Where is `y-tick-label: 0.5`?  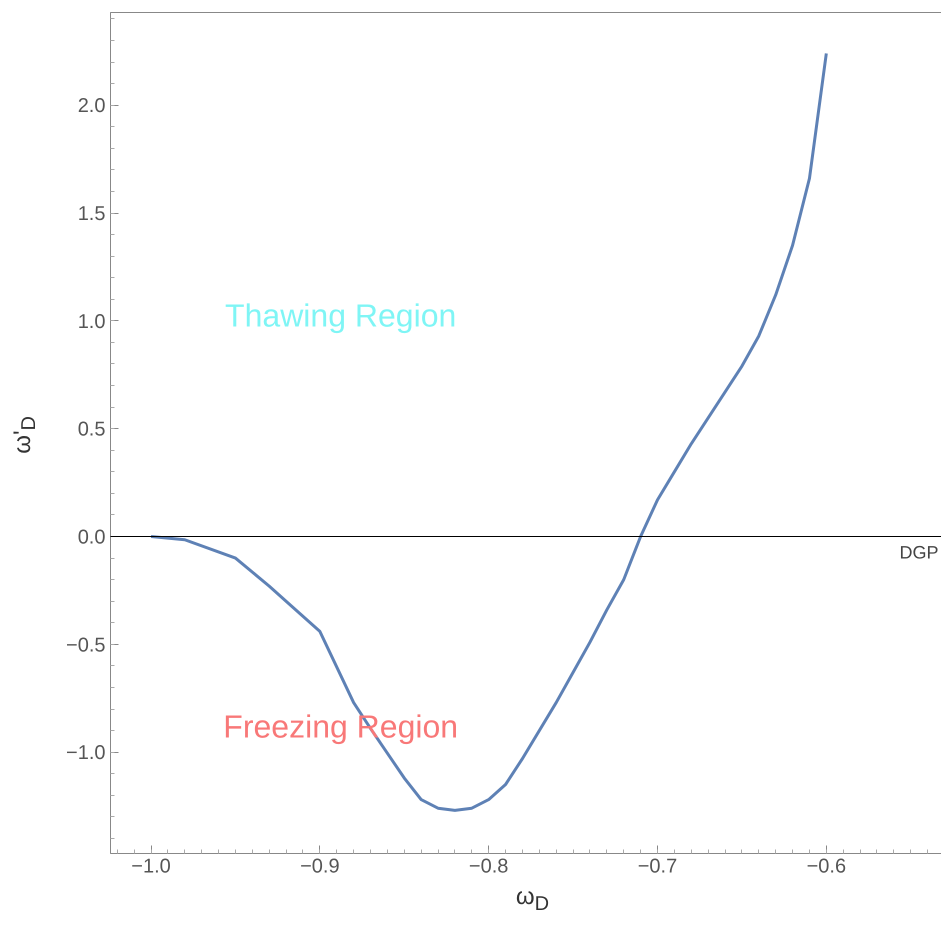 y-tick-label: 0.5 is located at coordinates (92, 429).